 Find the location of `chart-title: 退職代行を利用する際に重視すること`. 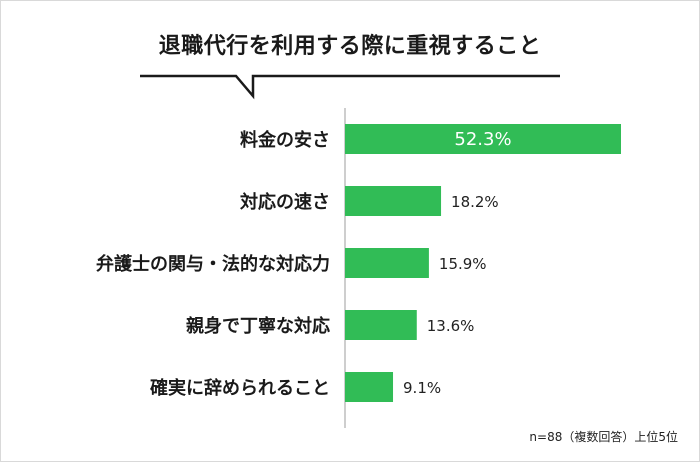

chart-title: 退職代行を利用する際に重視すること is located at coordinates (350, 46).